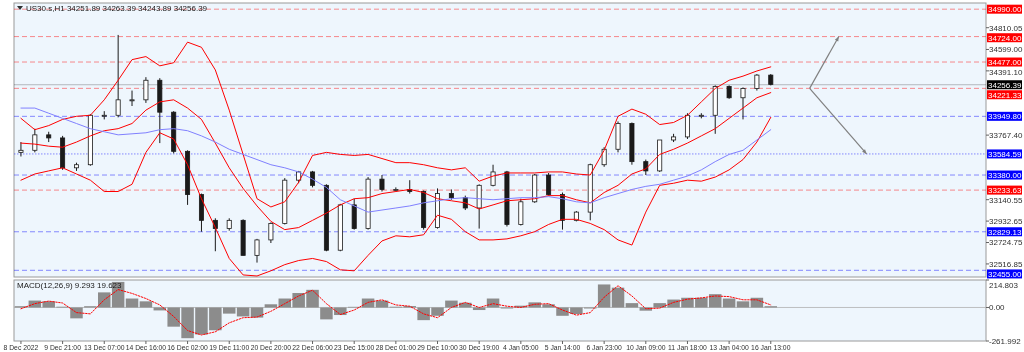 The height and width of the screenshot is (352, 1024). Describe the element at coordinates (1005, 117) in the screenshot. I see `ref-line-label: 33949.80` at that location.